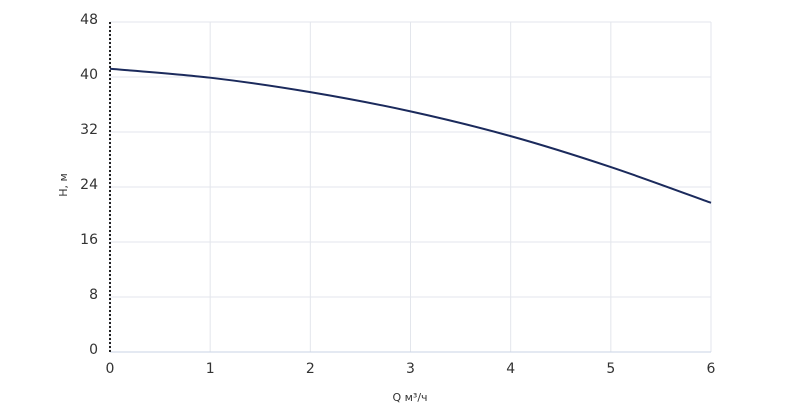  Describe the element at coordinates (89, 185) in the screenshot. I see `y-tick-label: 24` at that location.